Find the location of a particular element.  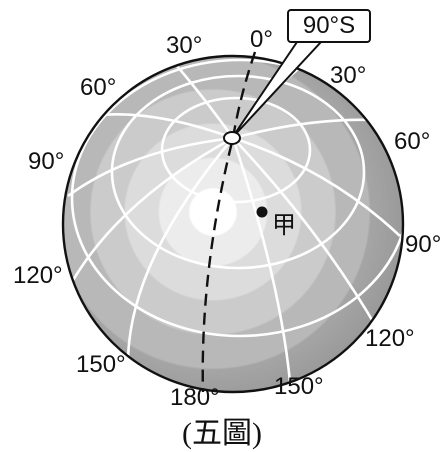

meridian-120w is located at coordinates (152, 209).